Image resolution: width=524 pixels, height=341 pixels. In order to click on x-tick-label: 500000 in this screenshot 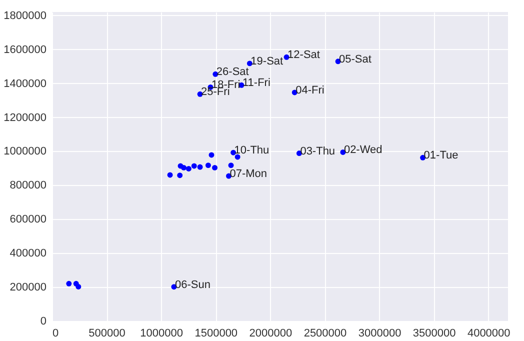, I will do `click(107, 334)`.